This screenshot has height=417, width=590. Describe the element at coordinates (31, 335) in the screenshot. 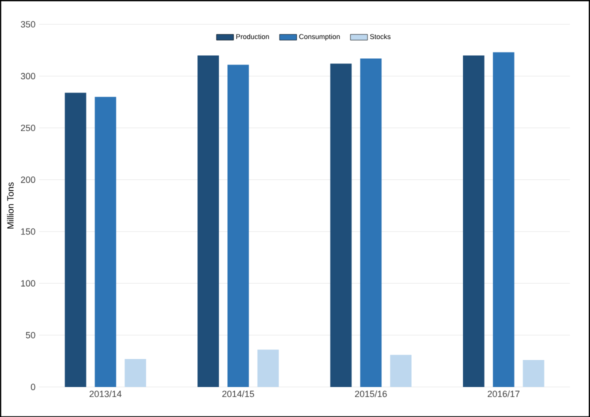

I see `y-tick-label: 50` at that location.